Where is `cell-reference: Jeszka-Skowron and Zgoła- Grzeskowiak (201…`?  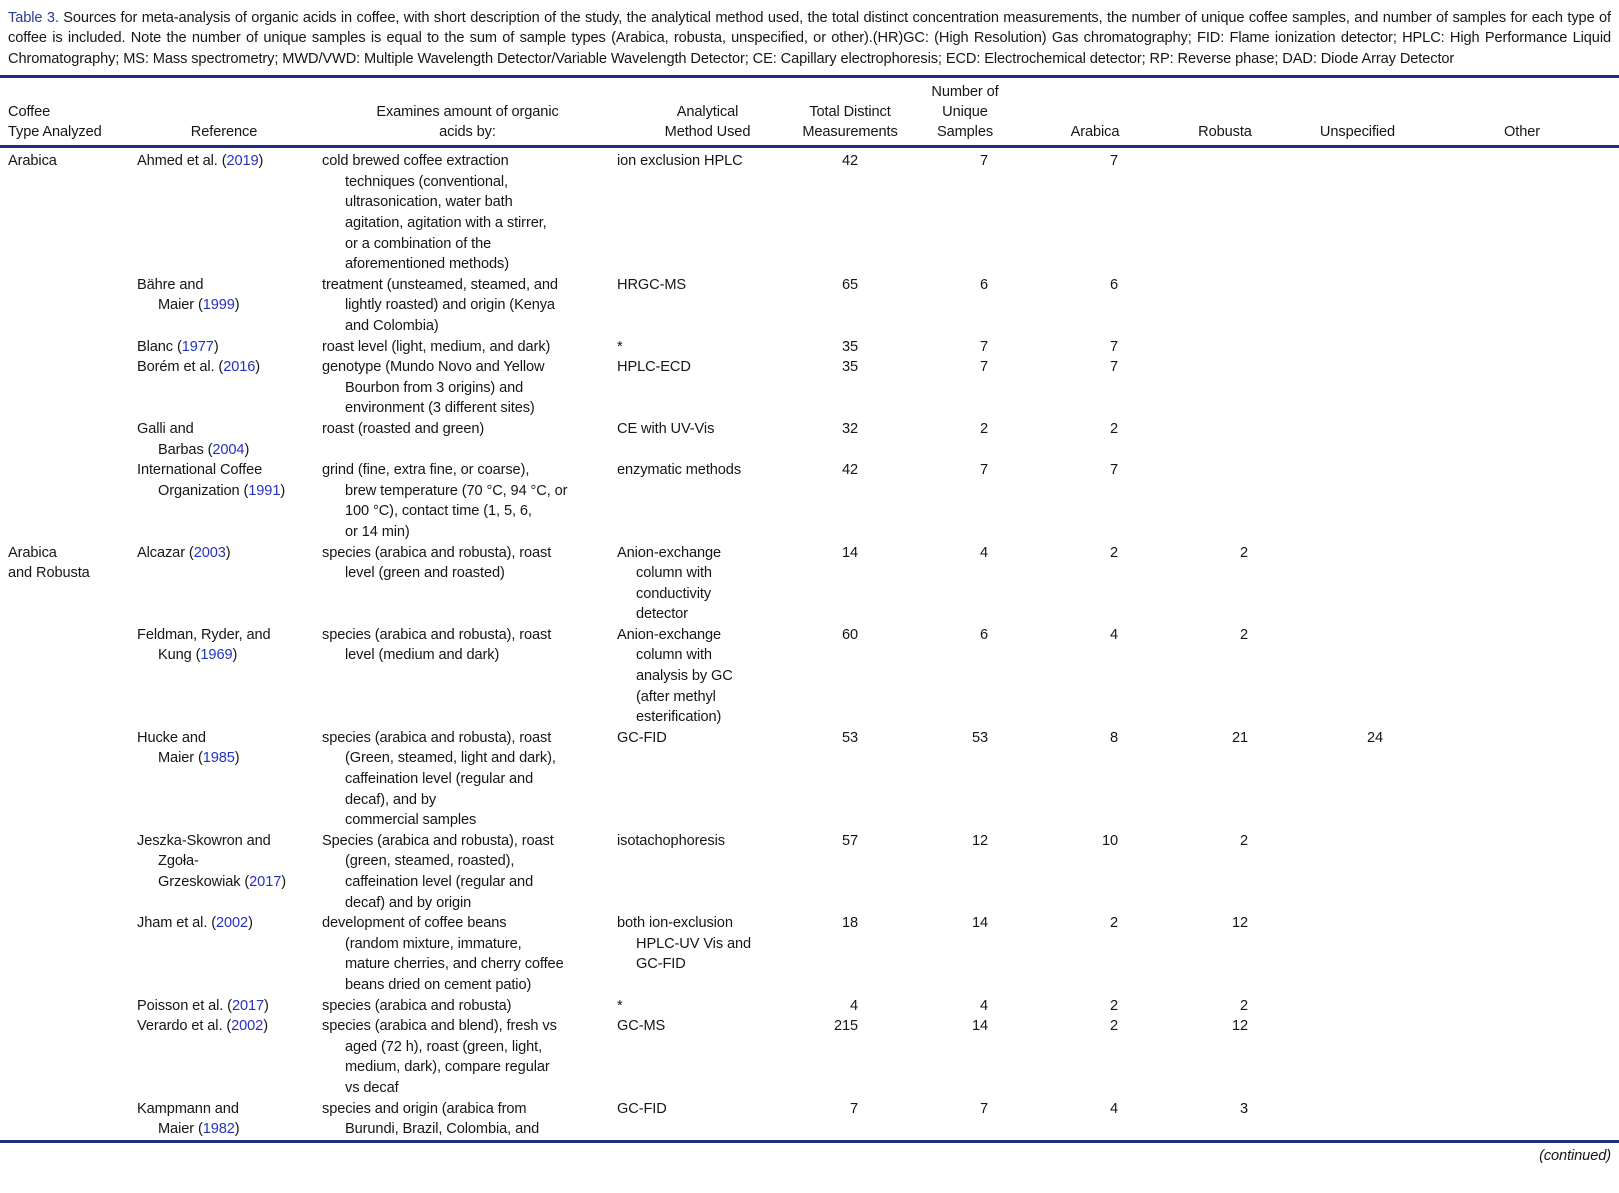 cell-reference: Jeszka-Skowron and Zgoła- Grzeskowiak (201… is located at coordinates (224, 872).